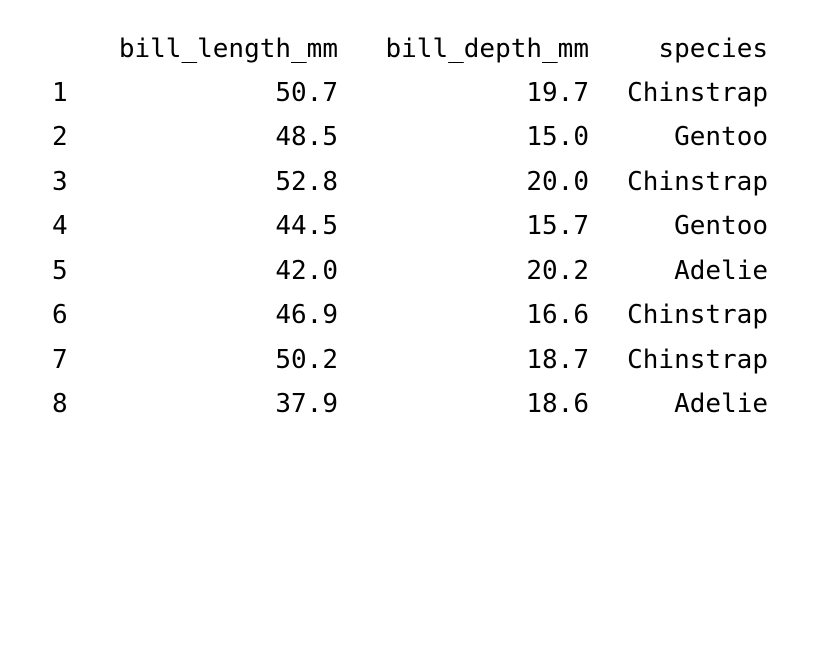  Describe the element at coordinates (557, 182) in the screenshot. I see `cell-bill-depth: 20.0` at that location.